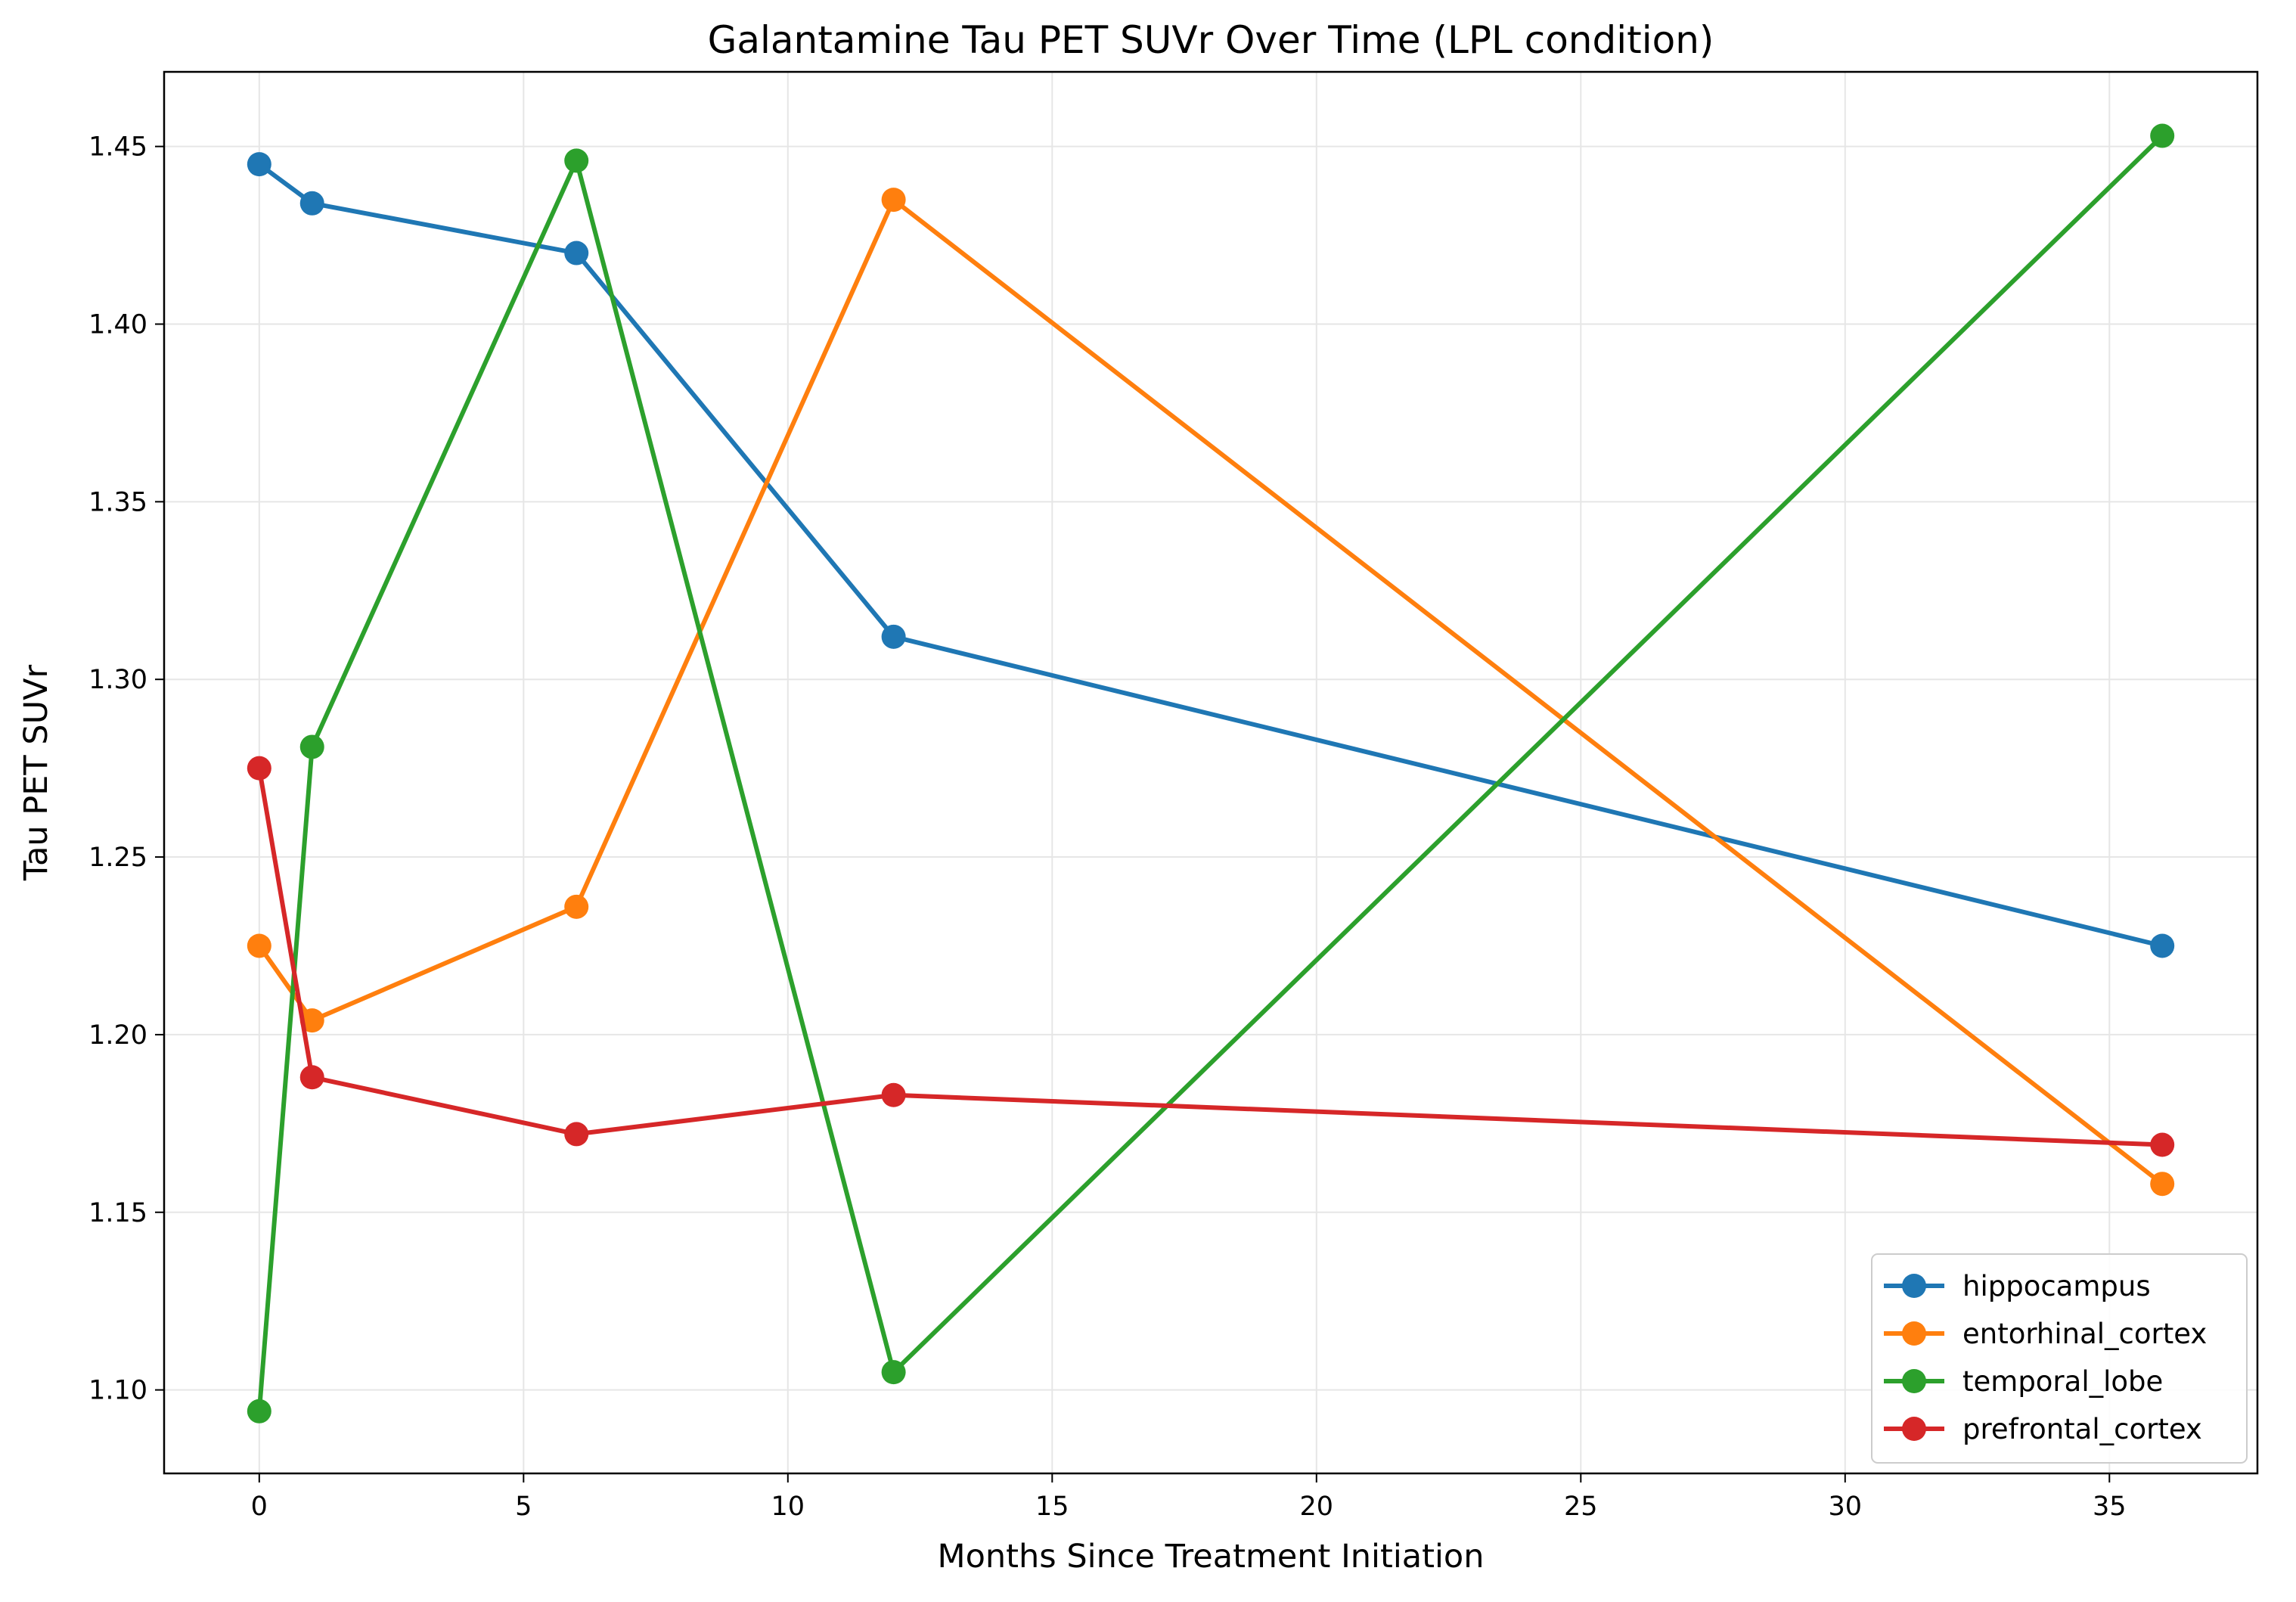  I want to click on legend-label: prefrontal_cortex, so click(2082, 1429).